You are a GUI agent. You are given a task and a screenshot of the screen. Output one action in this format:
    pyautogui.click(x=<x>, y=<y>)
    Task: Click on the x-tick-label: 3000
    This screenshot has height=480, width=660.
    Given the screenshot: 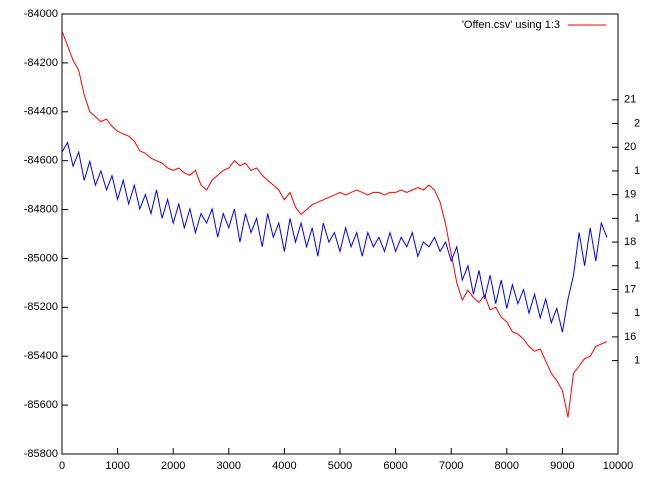 What is the action you would take?
    pyautogui.click(x=229, y=466)
    